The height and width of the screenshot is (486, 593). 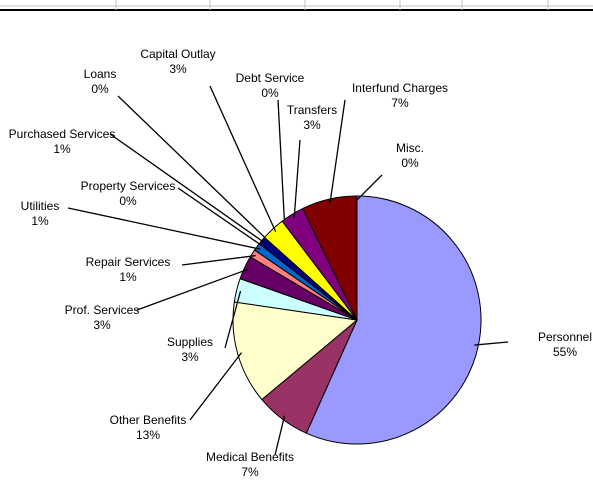 I want to click on slice-name: Personnel, so click(x=565, y=337).